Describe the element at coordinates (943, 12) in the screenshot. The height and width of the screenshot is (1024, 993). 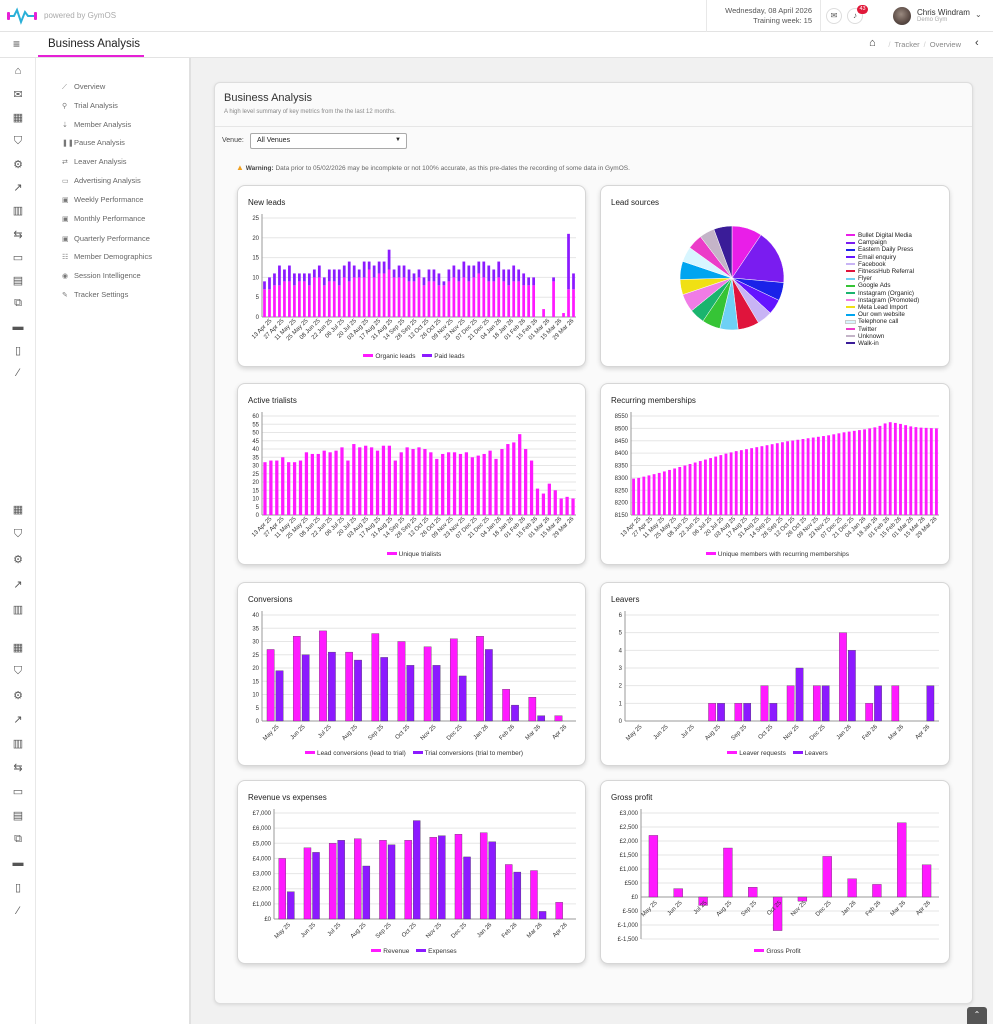
I see `user-name: Chris Windram` at that location.